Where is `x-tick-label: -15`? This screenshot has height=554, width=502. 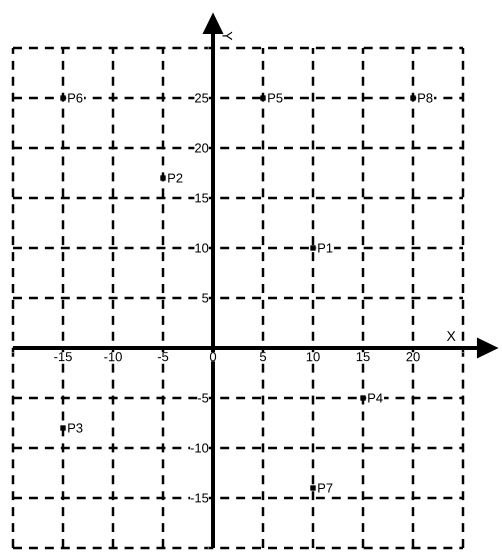
x-tick-label: -15 is located at coordinates (63, 357).